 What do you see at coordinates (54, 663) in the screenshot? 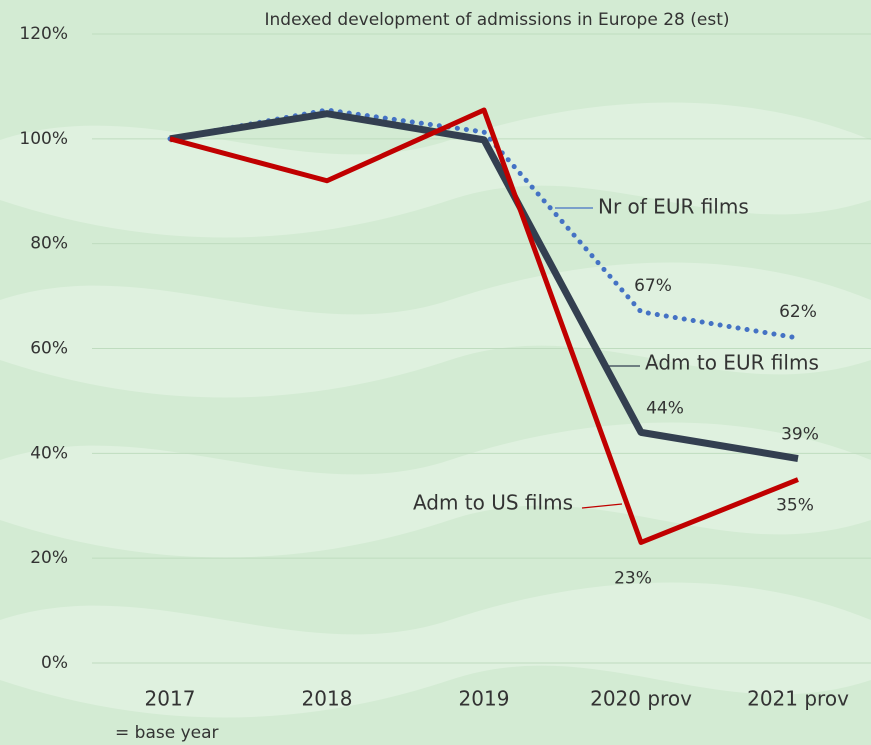
I see `y-tick-label: 0%` at bounding box center [54, 663].